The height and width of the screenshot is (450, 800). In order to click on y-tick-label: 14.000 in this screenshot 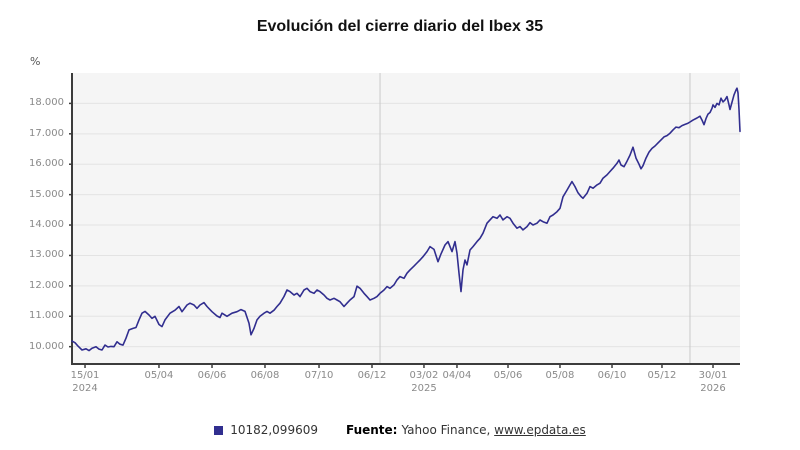, I will do `click(46, 225)`.